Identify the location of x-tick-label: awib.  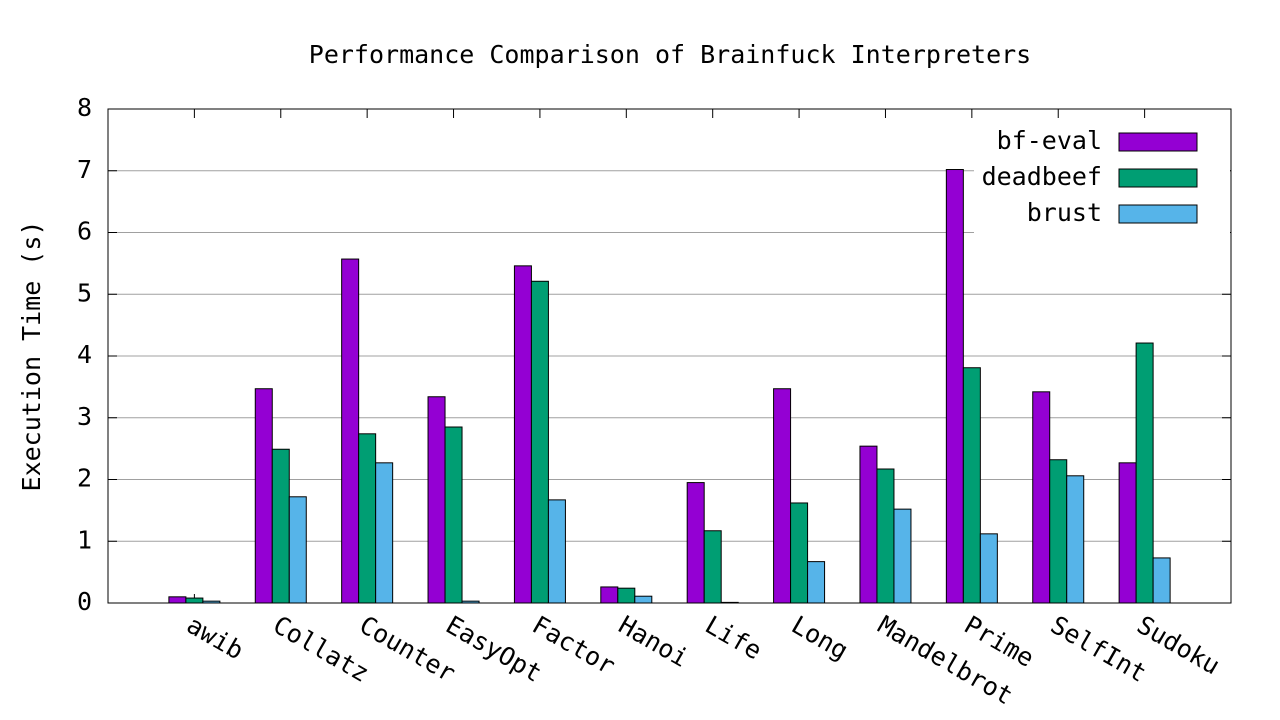
(215, 637).